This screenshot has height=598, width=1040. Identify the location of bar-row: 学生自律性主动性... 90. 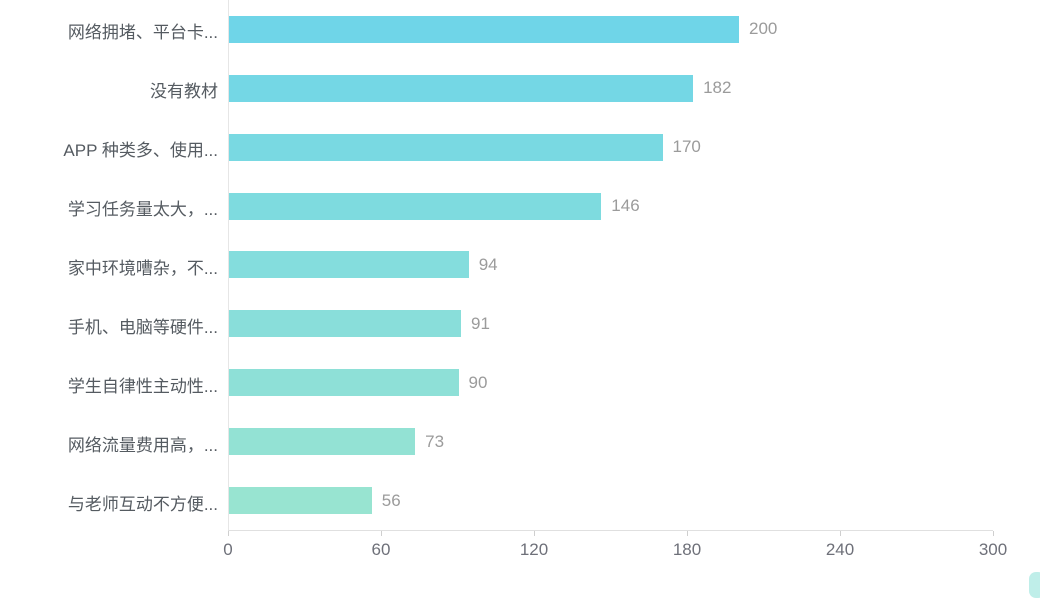
(520, 382).